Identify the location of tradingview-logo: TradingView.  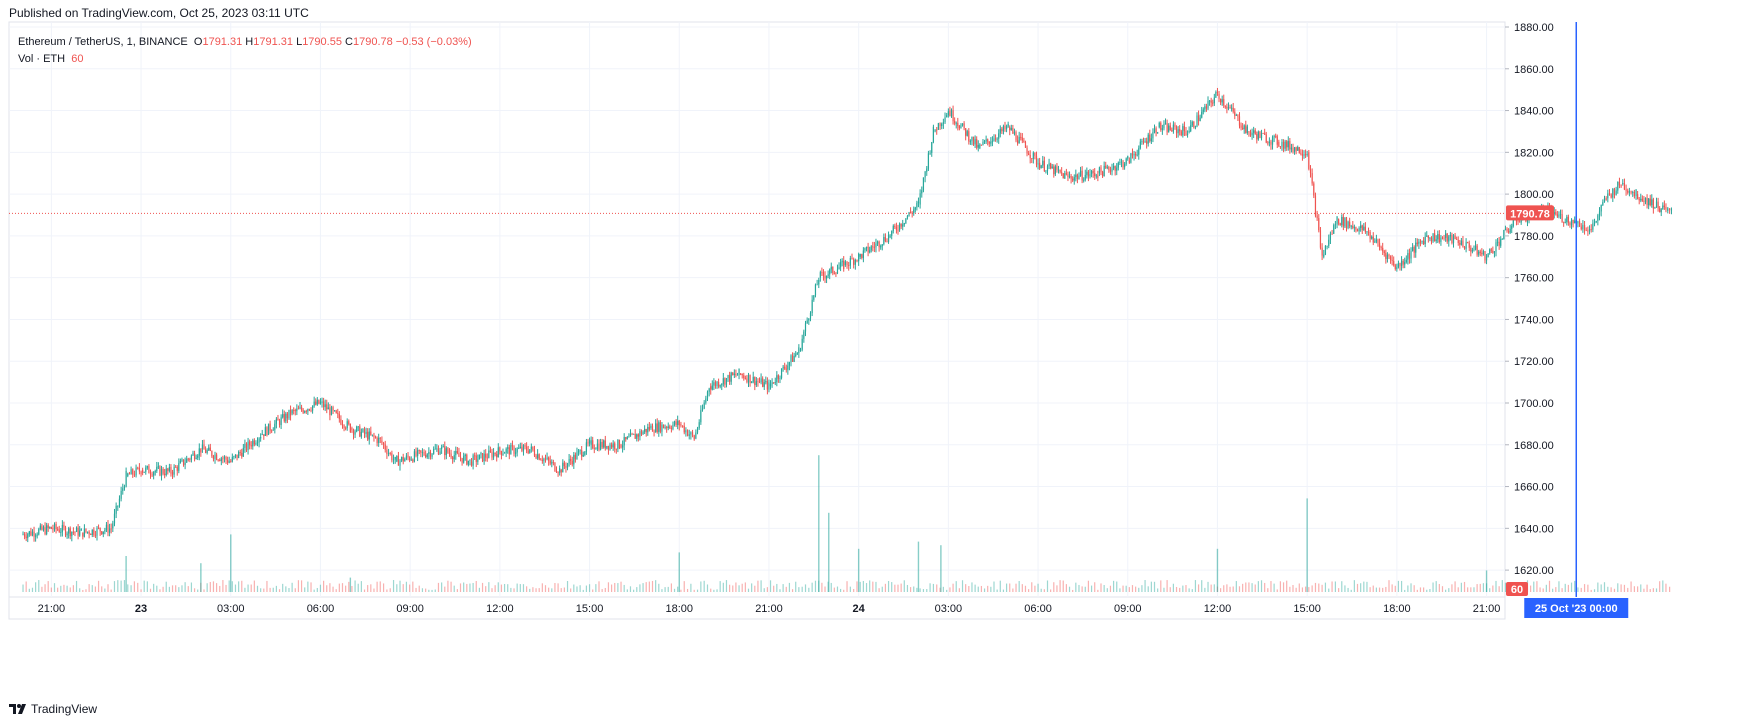
(53, 709).